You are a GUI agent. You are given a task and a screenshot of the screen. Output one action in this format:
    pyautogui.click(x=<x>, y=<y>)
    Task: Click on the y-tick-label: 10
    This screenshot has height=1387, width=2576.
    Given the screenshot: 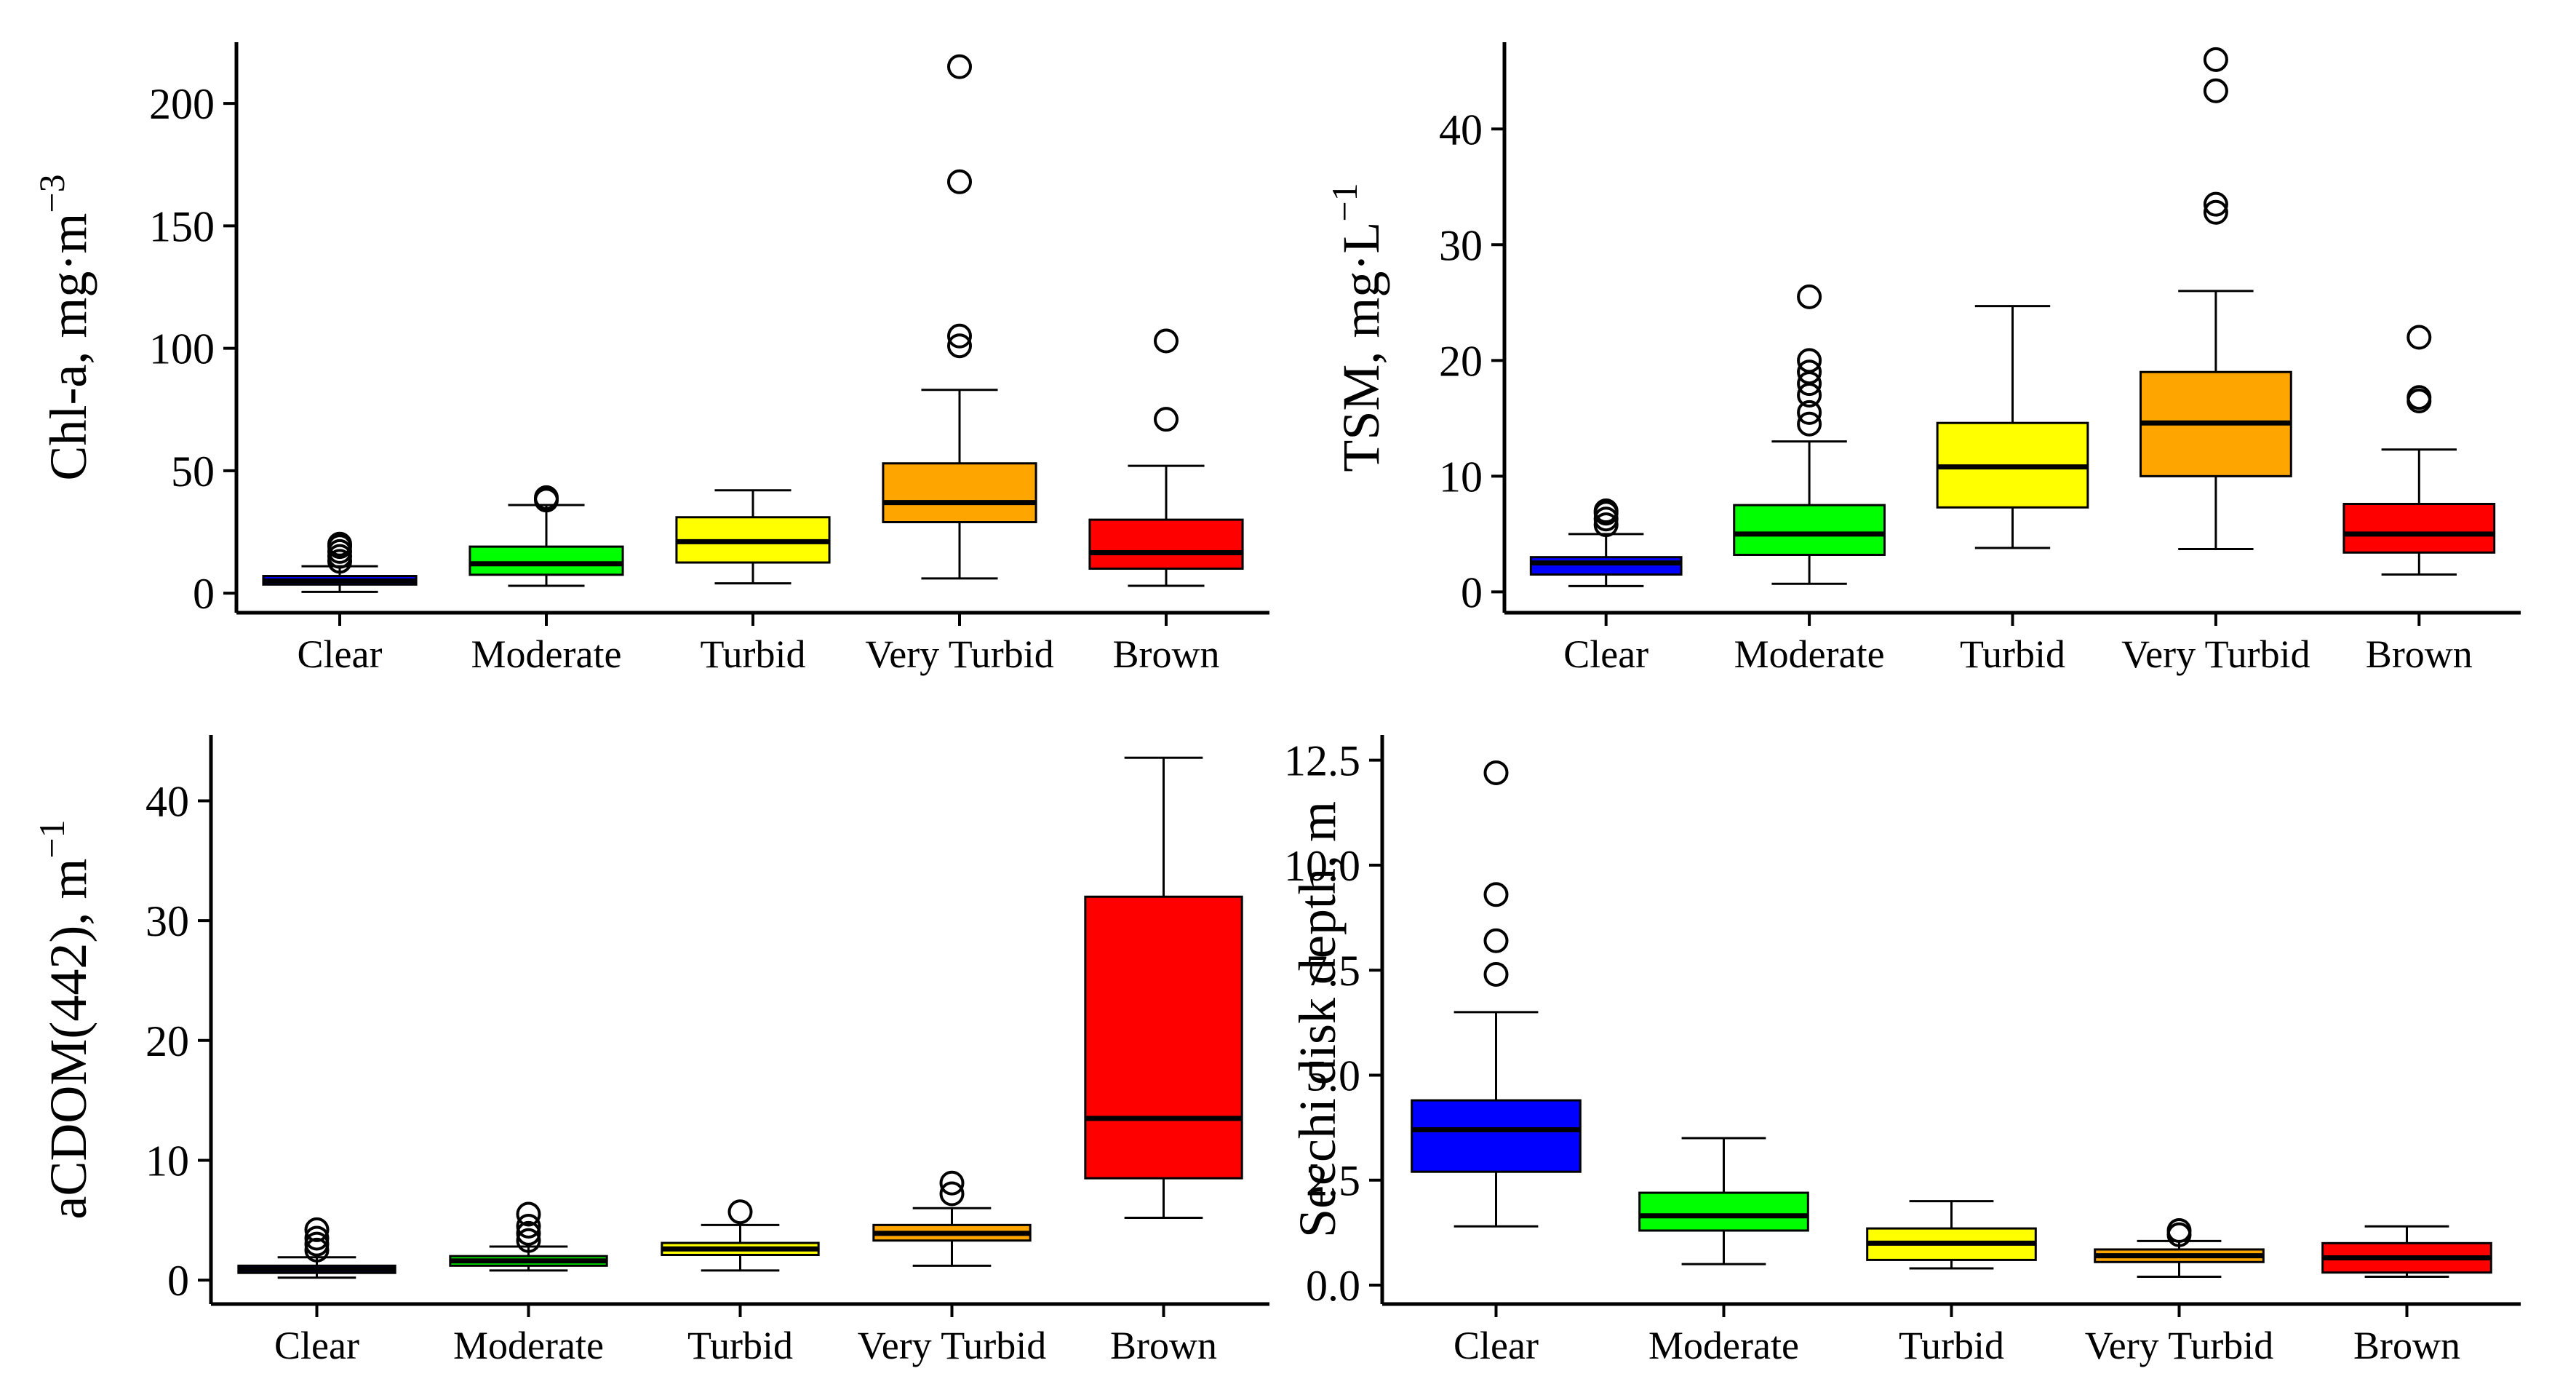 What is the action you would take?
    pyautogui.click(x=167, y=1161)
    